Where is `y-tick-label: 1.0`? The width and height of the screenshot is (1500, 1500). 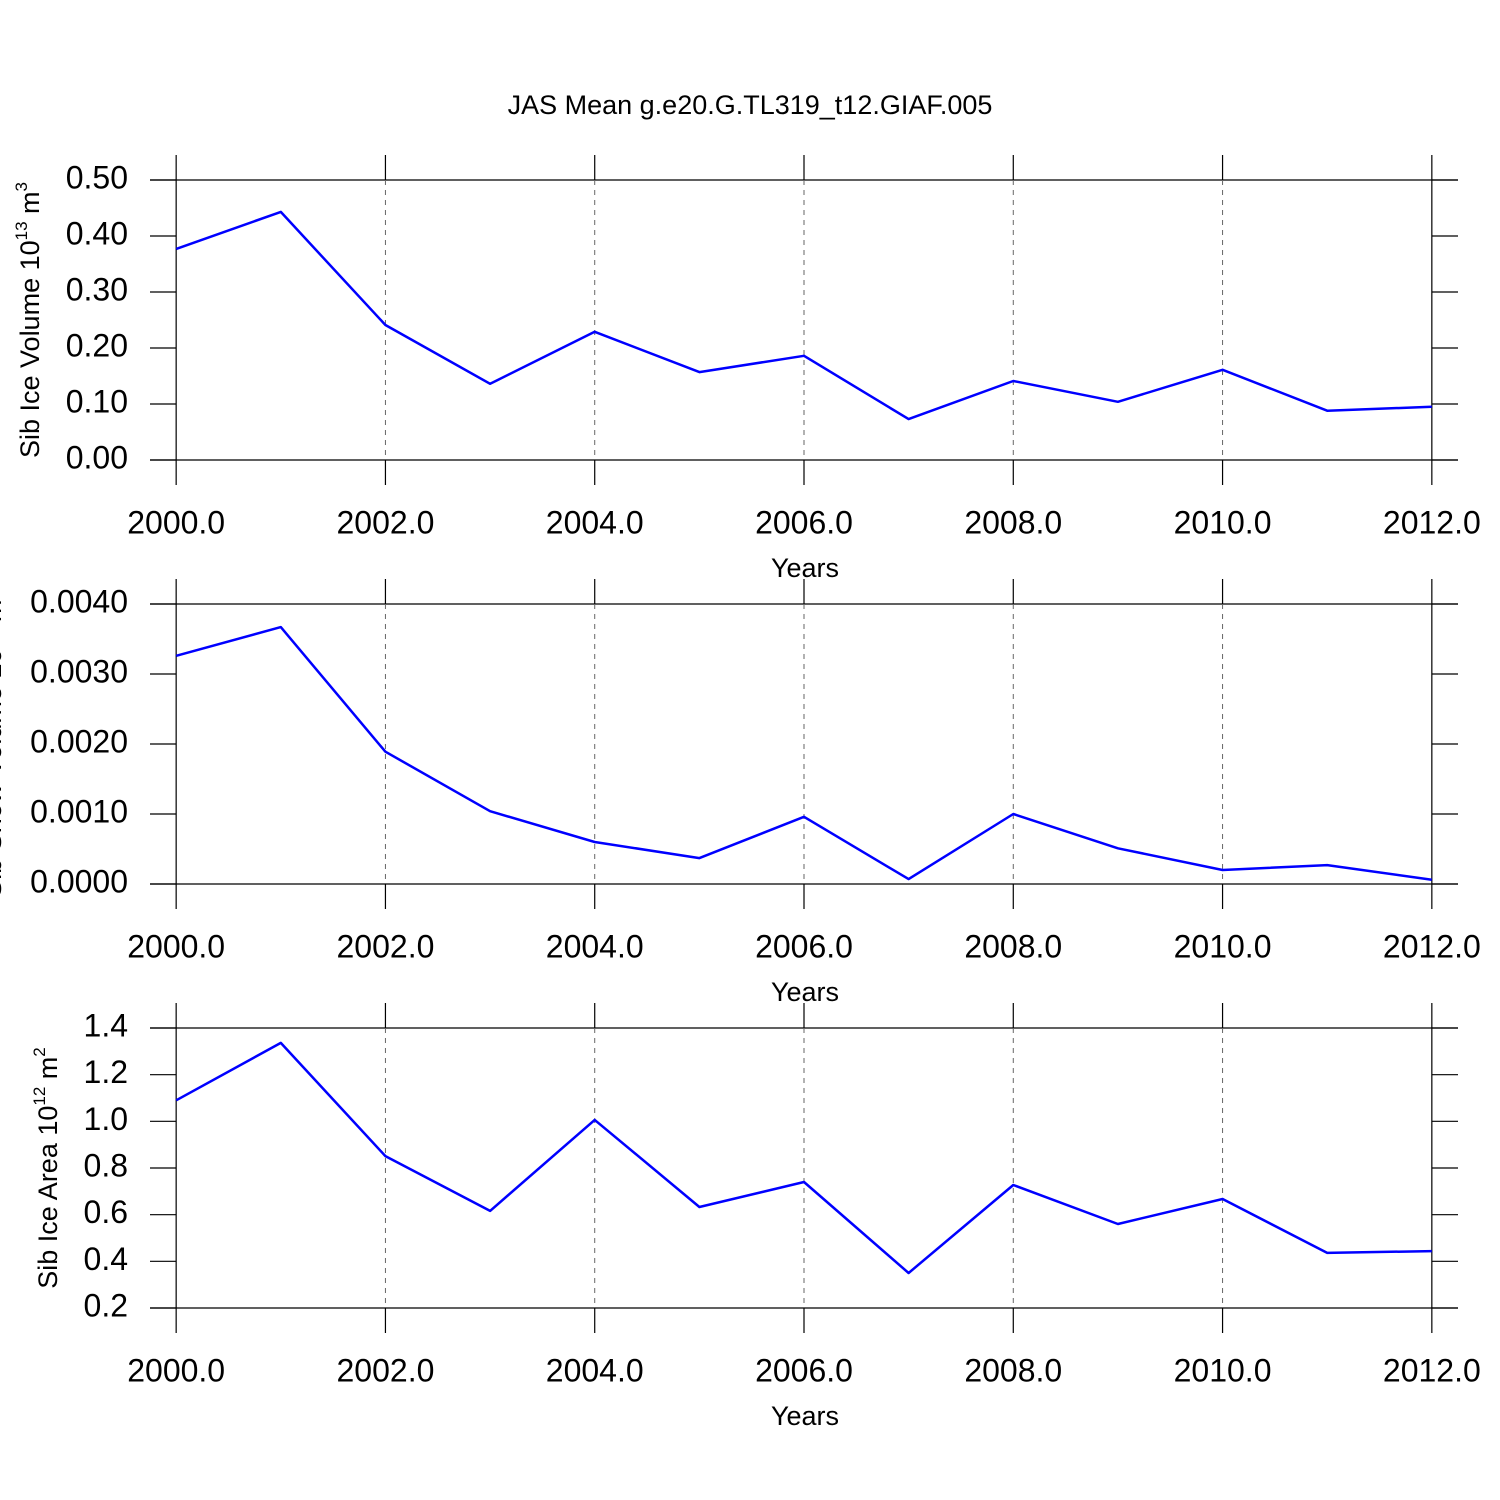 y-tick-label: 1.0 is located at coordinates (106, 1119).